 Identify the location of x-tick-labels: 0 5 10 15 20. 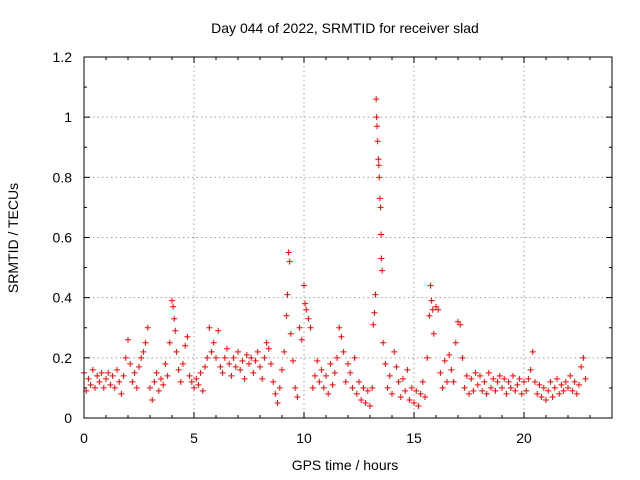
(306, 438).